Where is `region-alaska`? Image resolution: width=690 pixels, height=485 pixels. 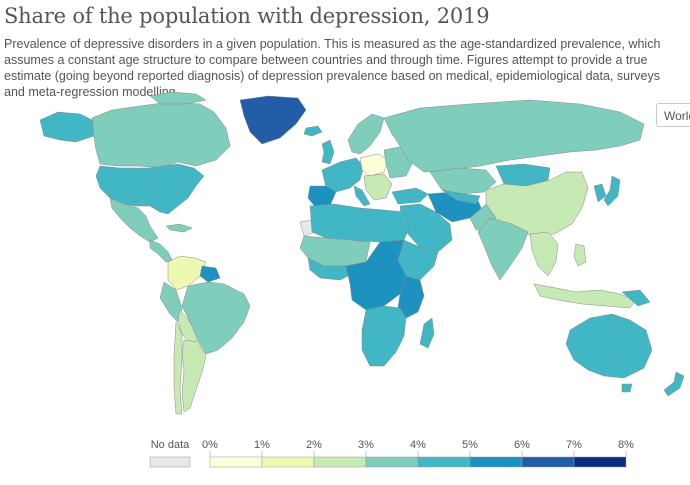 region-alaska is located at coordinates (67, 127).